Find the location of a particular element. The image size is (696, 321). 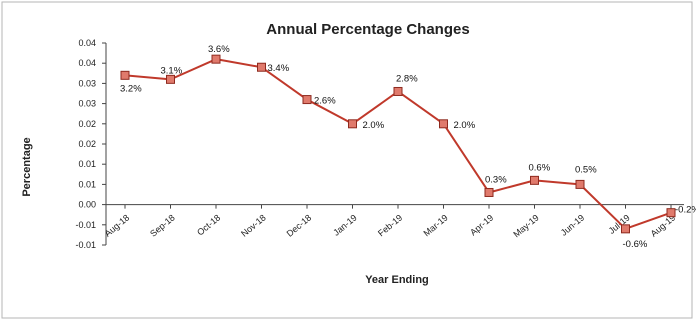

chart-title: Annual Percentage Changes is located at coordinates (367, 29).